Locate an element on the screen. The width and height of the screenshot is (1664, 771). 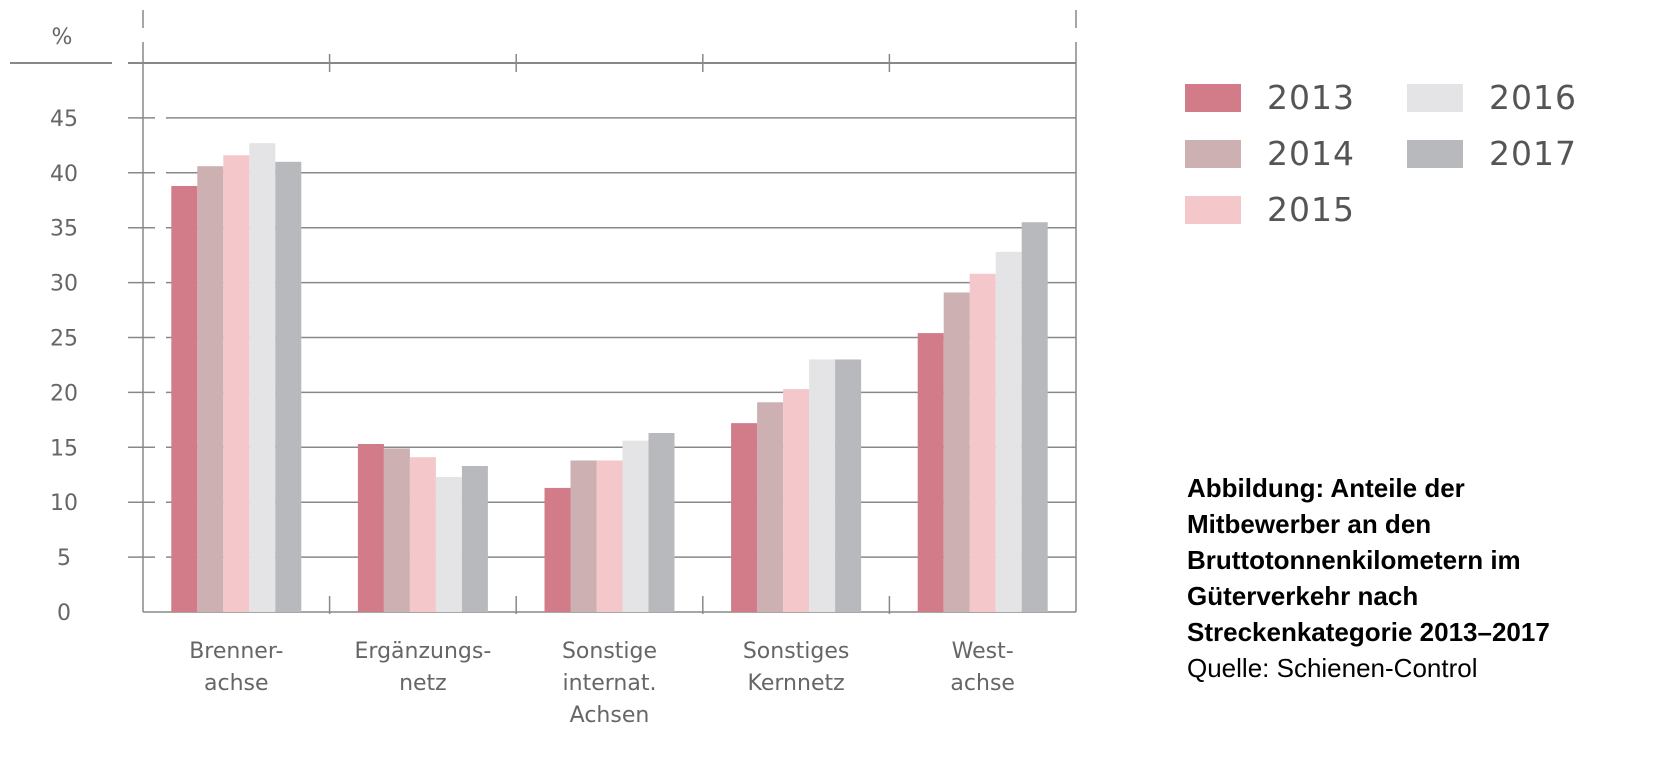
category-label: Ergänzungs-netz is located at coordinates (423, 667).